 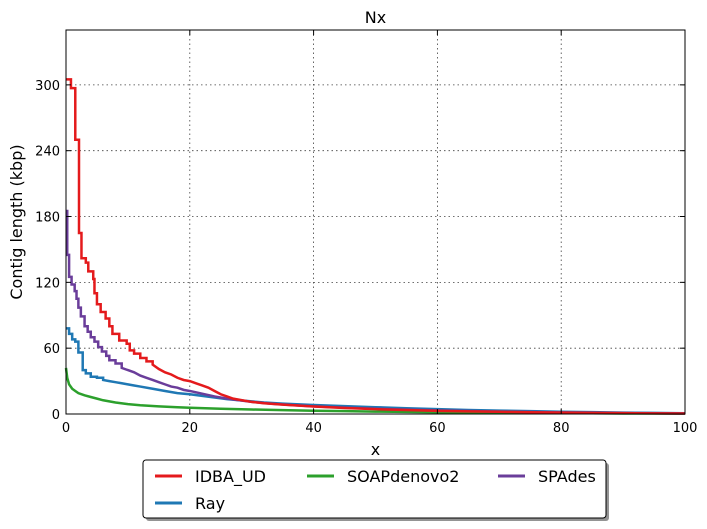 I want to click on x-tick-label: 80, so click(x=561, y=428).